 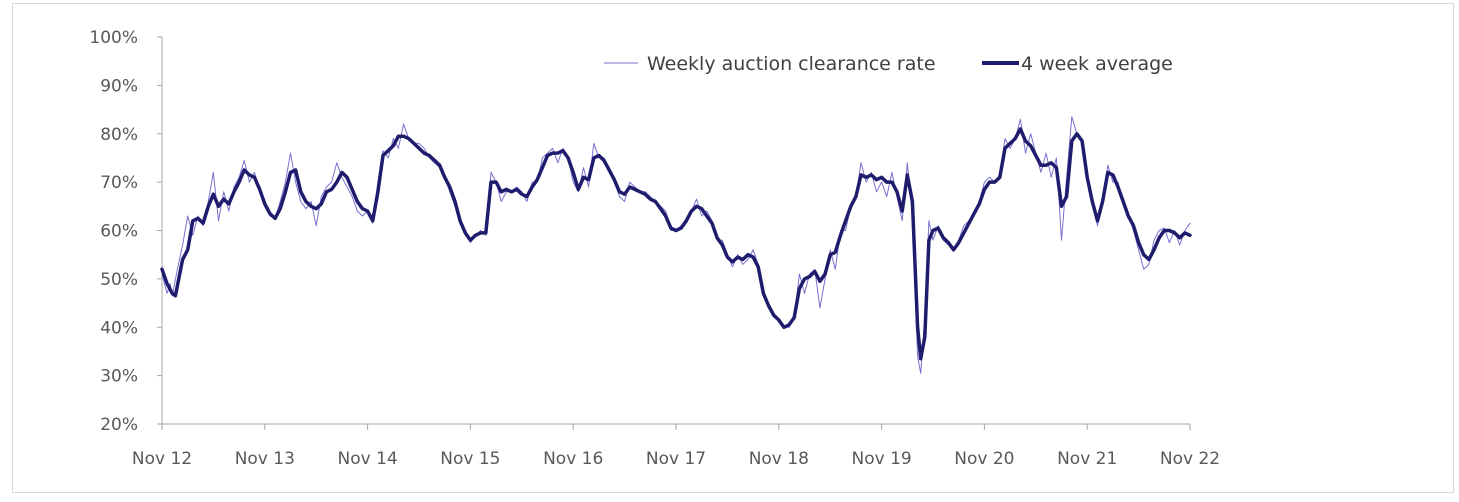 What do you see at coordinates (119, 280) in the screenshot?
I see `y-tick-label: 50%` at bounding box center [119, 280].